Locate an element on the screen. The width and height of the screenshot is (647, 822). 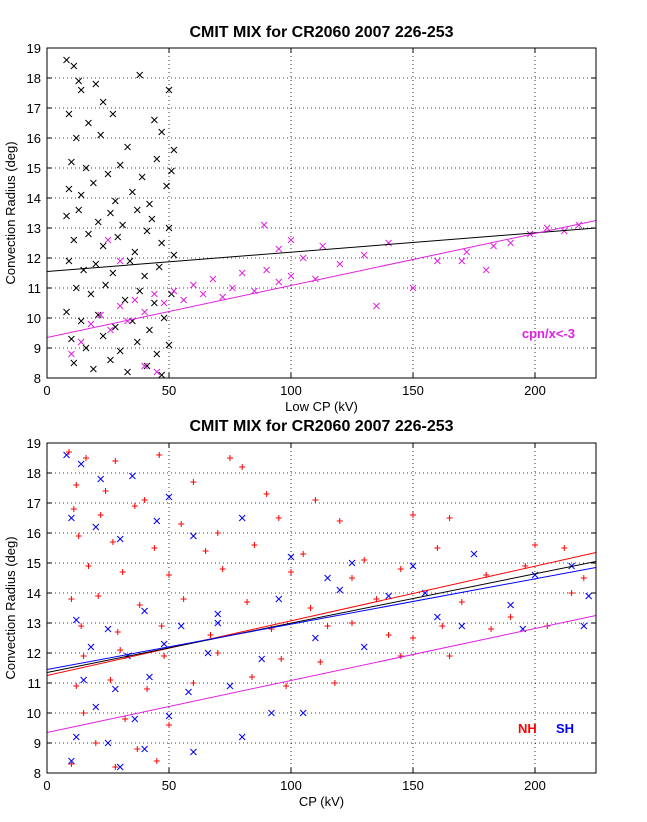
x-tick-label: 100 is located at coordinates (291, 785).